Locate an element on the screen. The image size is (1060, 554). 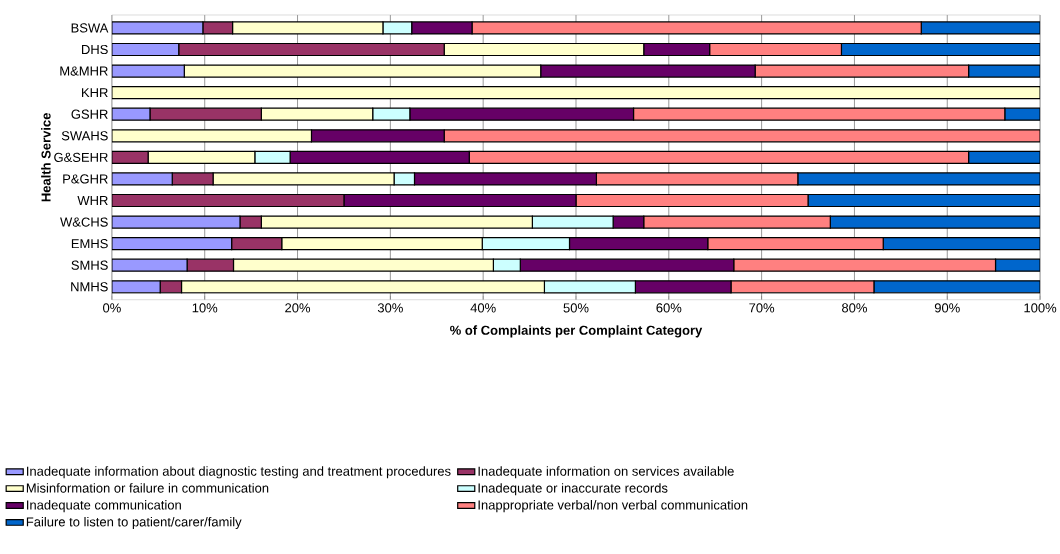
legend-label: Inadequate communication is located at coordinates (104, 506).